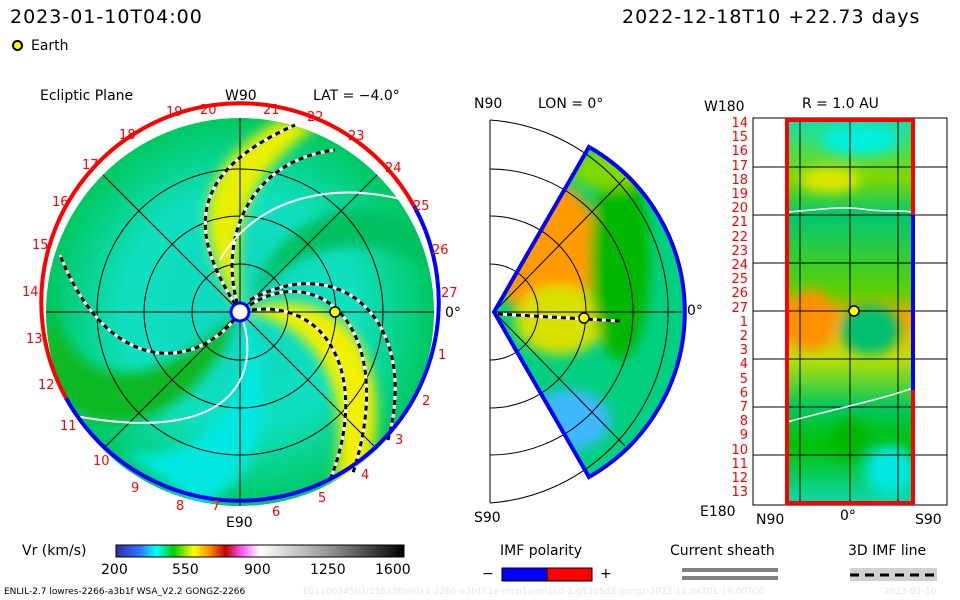 This screenshot has width=960, height=600. I want to click on carrington-label: 17, so click(90, 165).